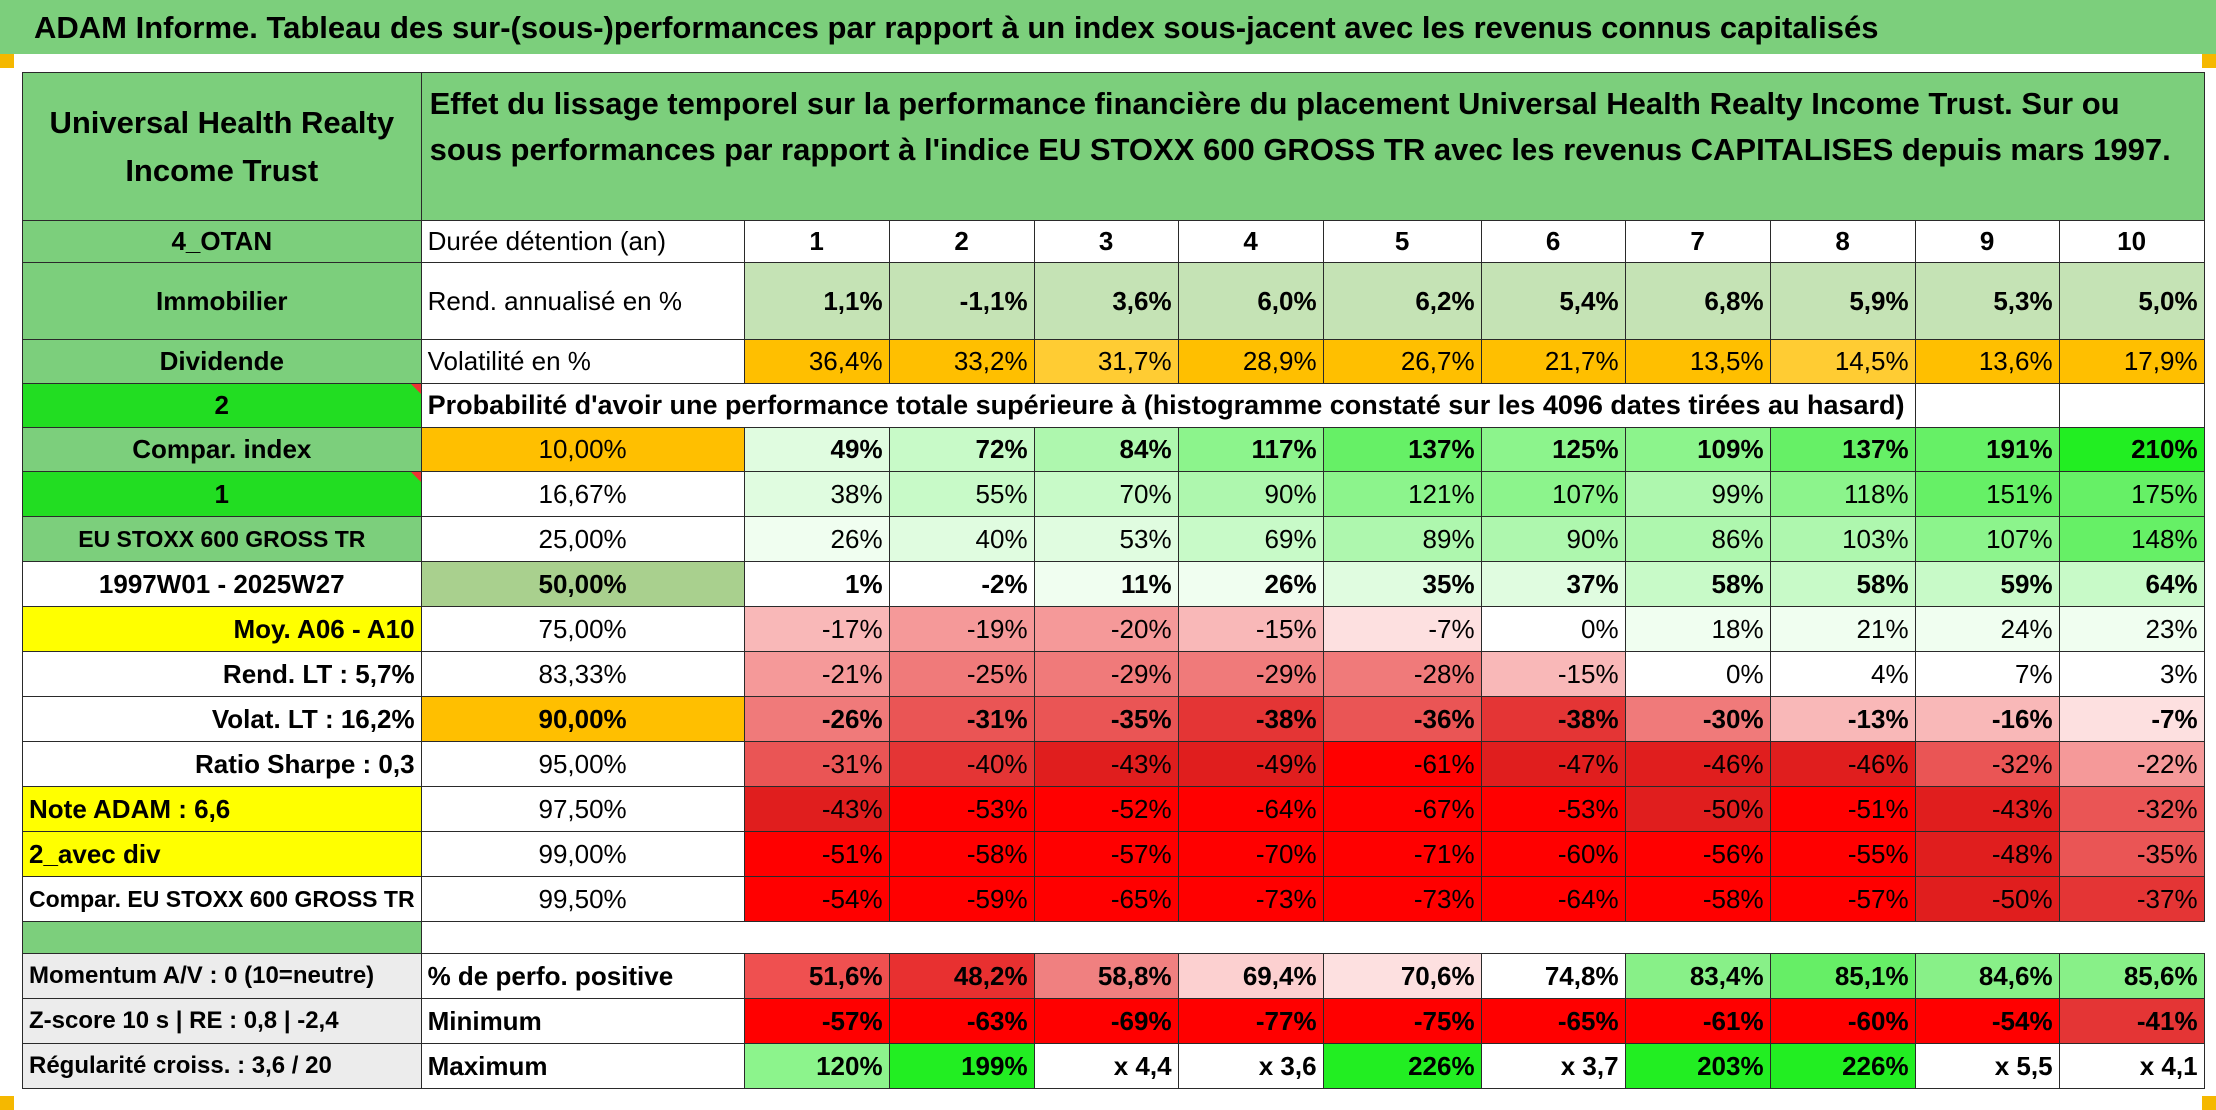 This screenshot has width=2216, height=1110. I want to click on volatilite-value: 14,5%, so click(1842, 361).